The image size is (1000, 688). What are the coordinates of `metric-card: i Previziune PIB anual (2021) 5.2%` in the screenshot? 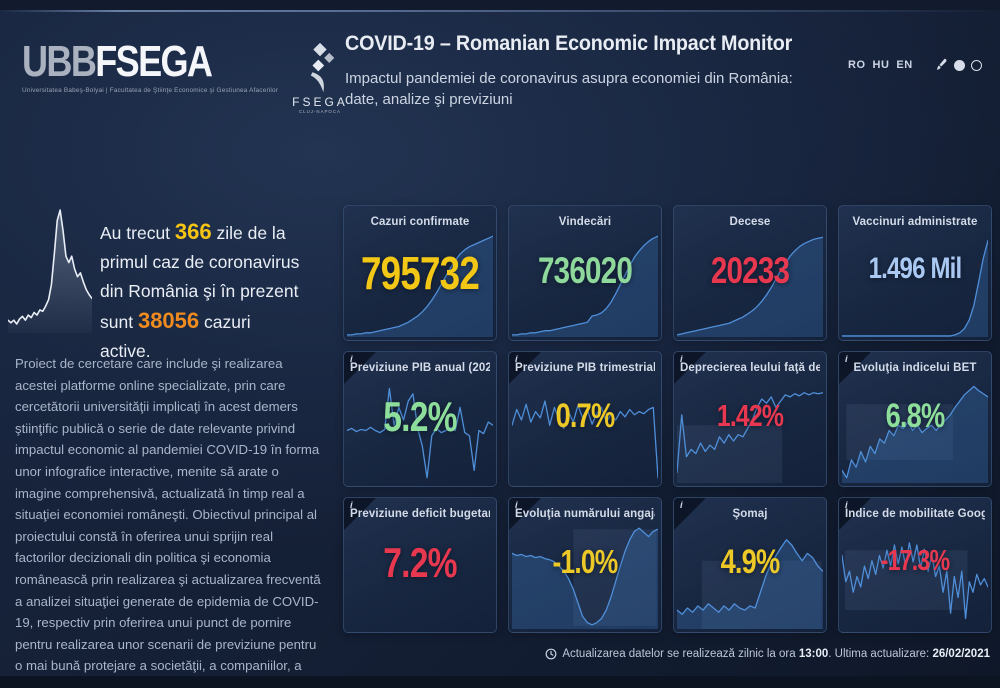 It's located at (420, 419).